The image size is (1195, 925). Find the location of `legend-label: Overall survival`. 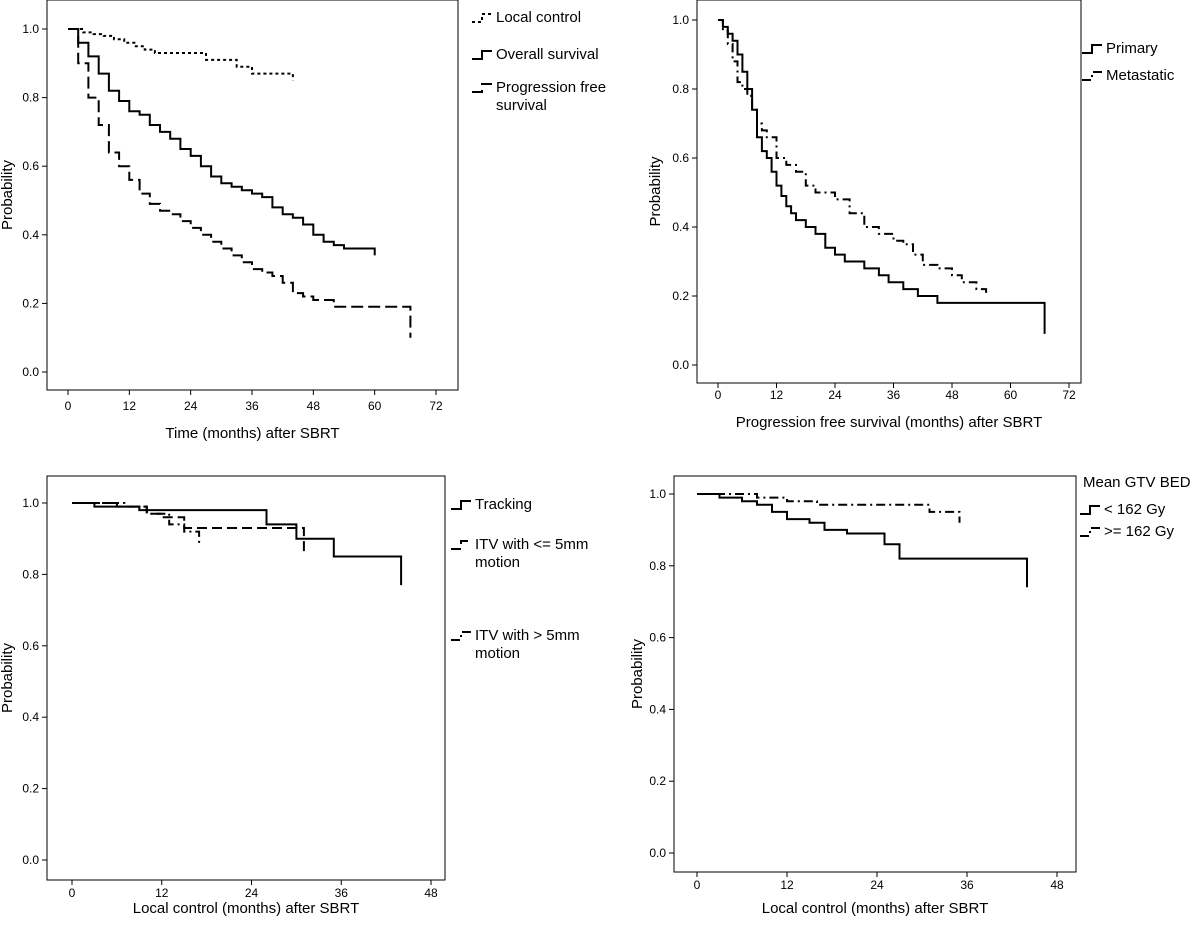

legend-label: Overall survival is located at coordinates (547, 54).